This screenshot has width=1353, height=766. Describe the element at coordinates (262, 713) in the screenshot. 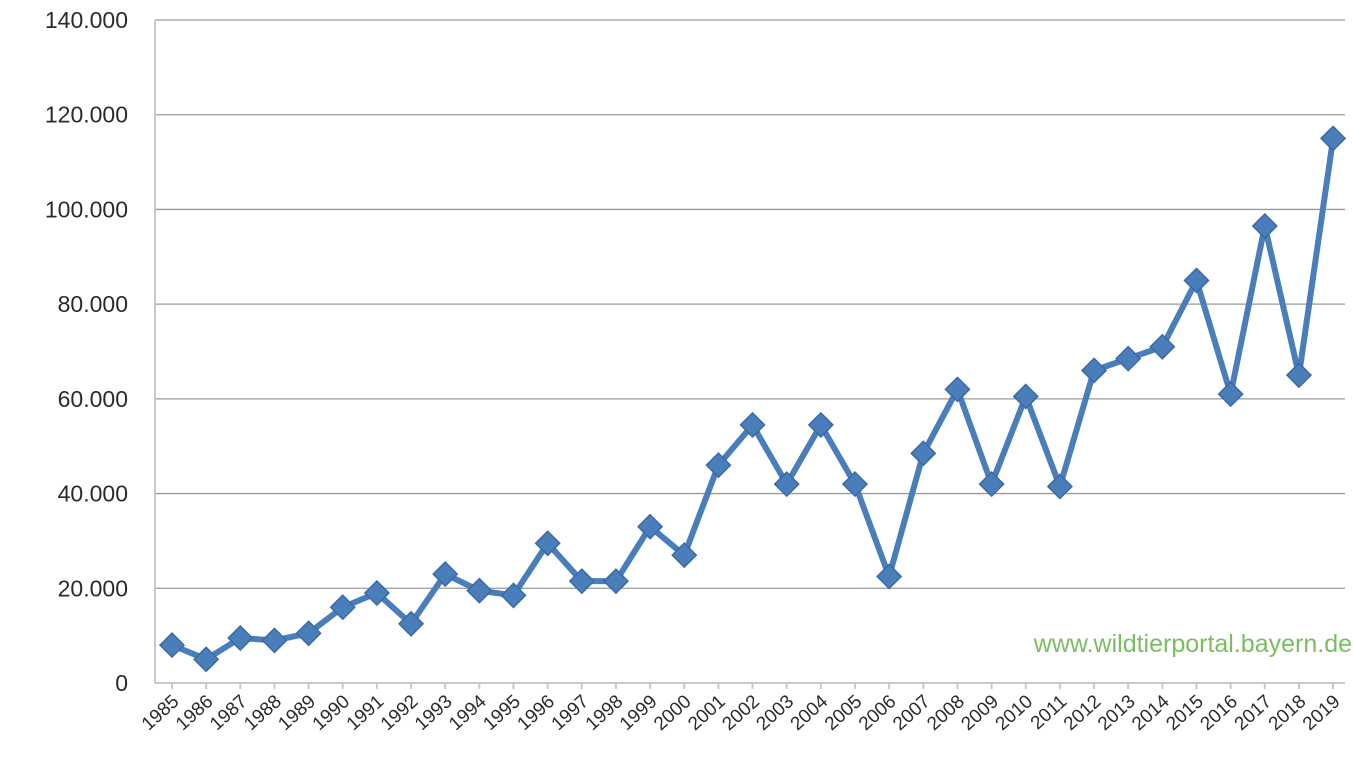

I see `x-tick-label: 1988` at that location.